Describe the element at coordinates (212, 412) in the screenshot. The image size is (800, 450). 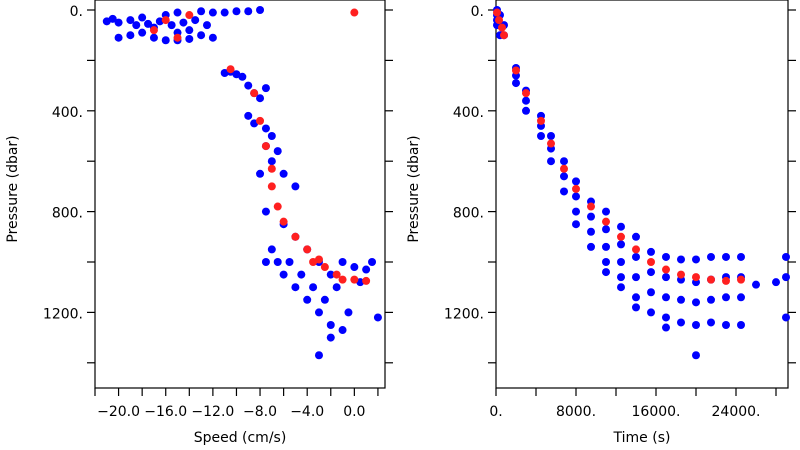
I see `x-tick-label: −12.0` at that location.